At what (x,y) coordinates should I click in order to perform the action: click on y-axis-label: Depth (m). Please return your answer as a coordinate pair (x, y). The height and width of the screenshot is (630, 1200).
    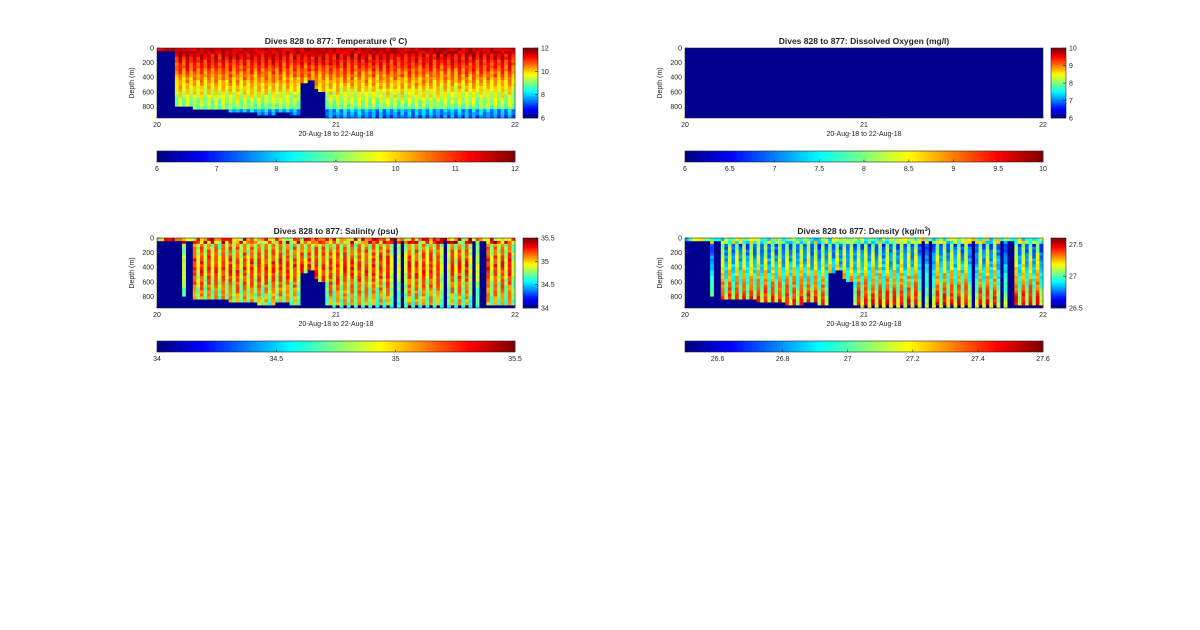
    Looking at the image, I should click on (132, 82).